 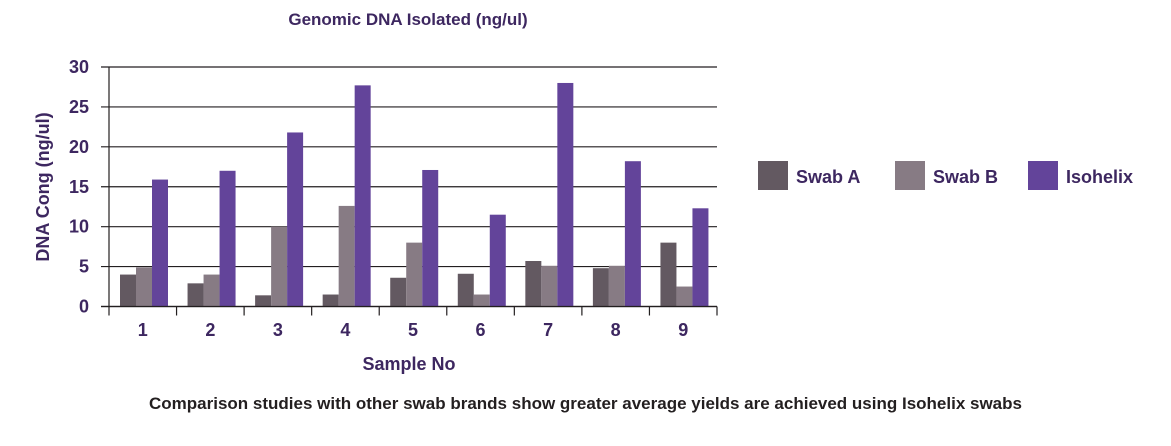 I want to click on x-tick-label: 9, so click(x=683, y=330).